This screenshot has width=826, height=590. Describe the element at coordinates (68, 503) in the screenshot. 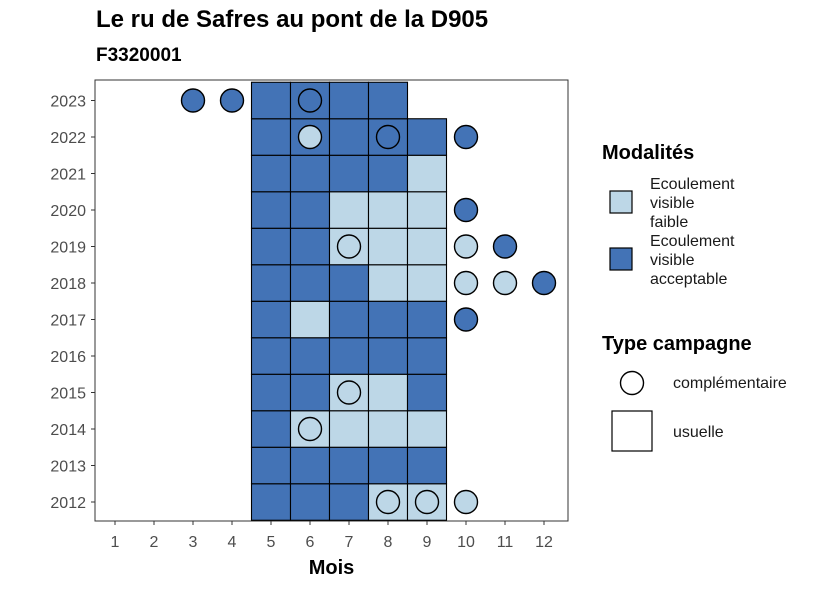

I see `y-tick-label-2012: 2012` at that location.